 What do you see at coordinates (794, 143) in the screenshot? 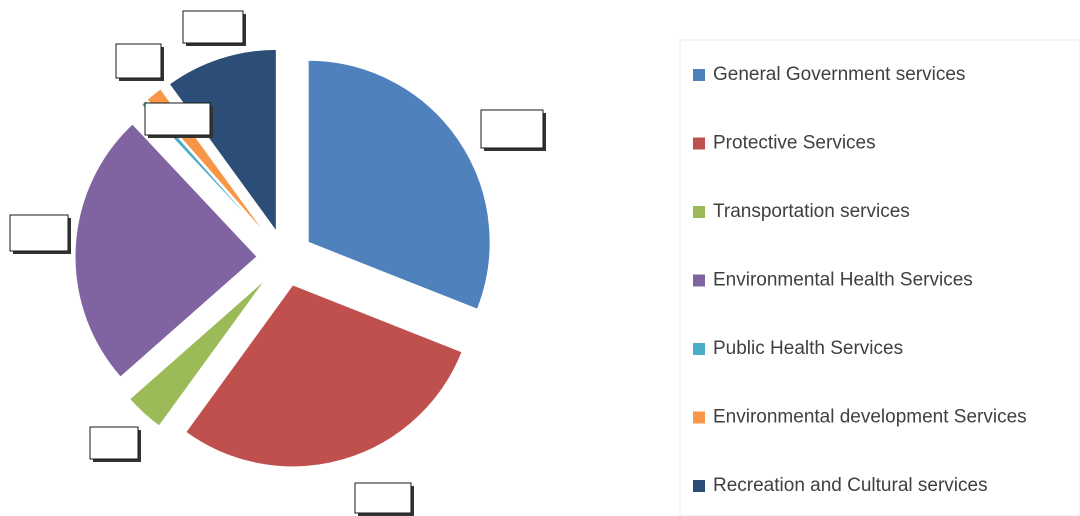
I see `legend-label: Protective Services` at bounding box center [794, 143].